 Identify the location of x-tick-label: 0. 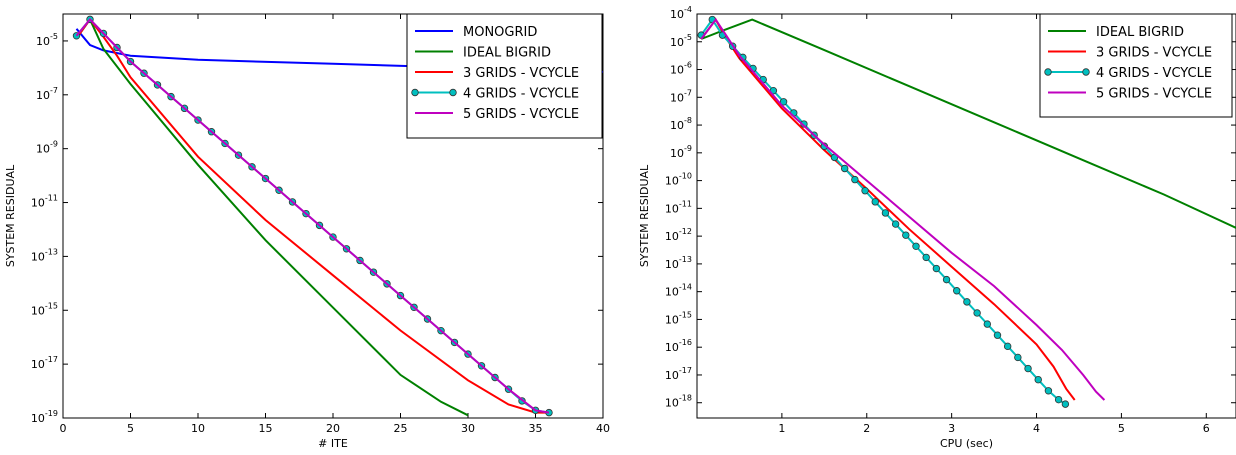
(63, 428).